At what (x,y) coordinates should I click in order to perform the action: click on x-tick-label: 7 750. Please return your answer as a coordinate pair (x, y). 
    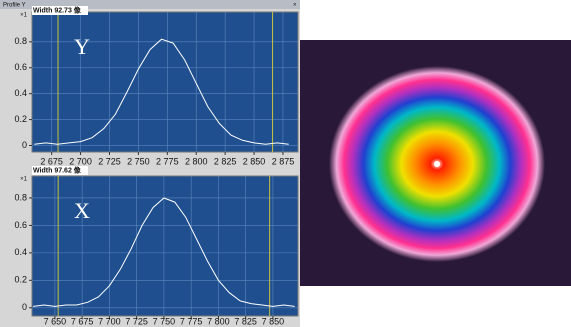
    Looking at the image, I should click on (164, 321).